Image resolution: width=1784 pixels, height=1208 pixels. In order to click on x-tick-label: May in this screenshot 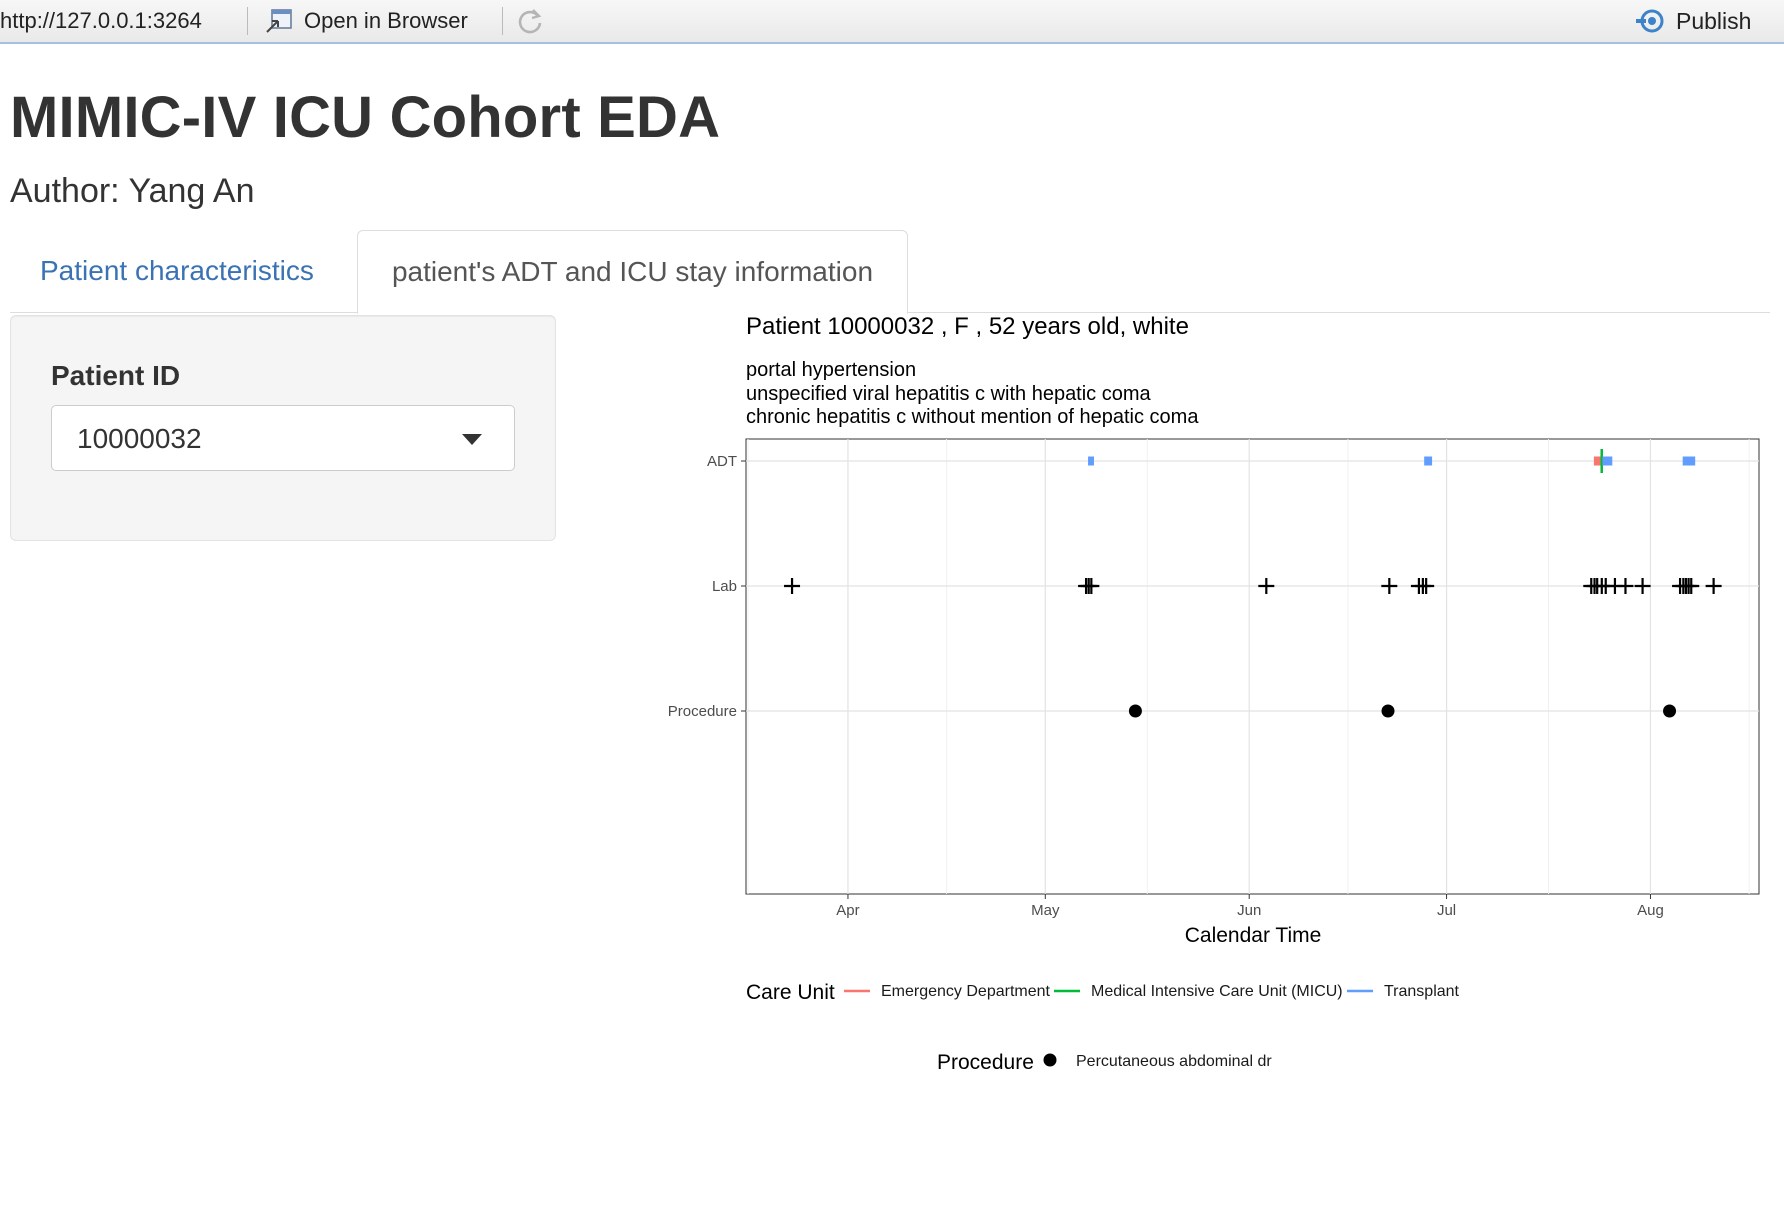, I will do `click(1045, 910)`.